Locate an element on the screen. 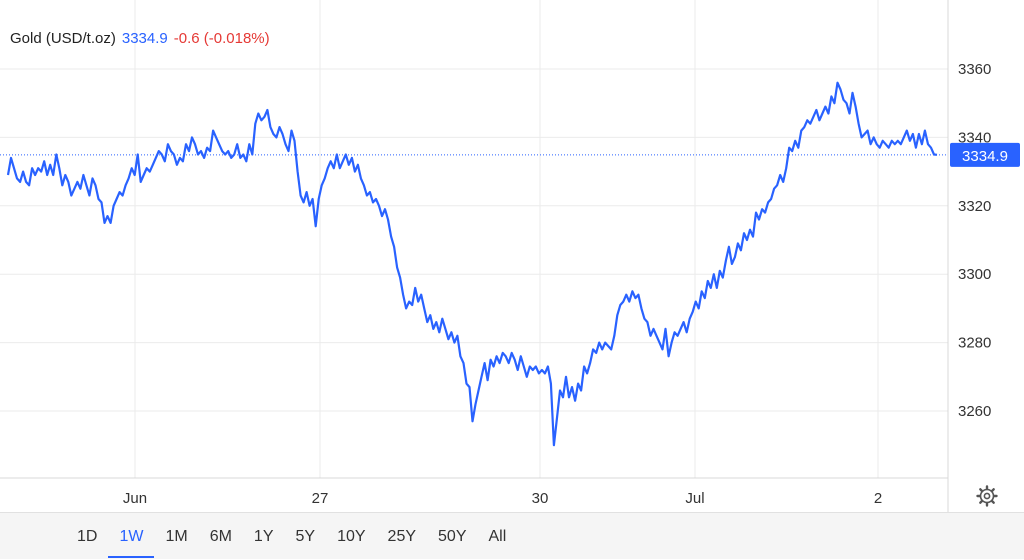 This screenshot has width=1024, height=560. range-button-50y: 50Y is located at coordinates (452, 536).